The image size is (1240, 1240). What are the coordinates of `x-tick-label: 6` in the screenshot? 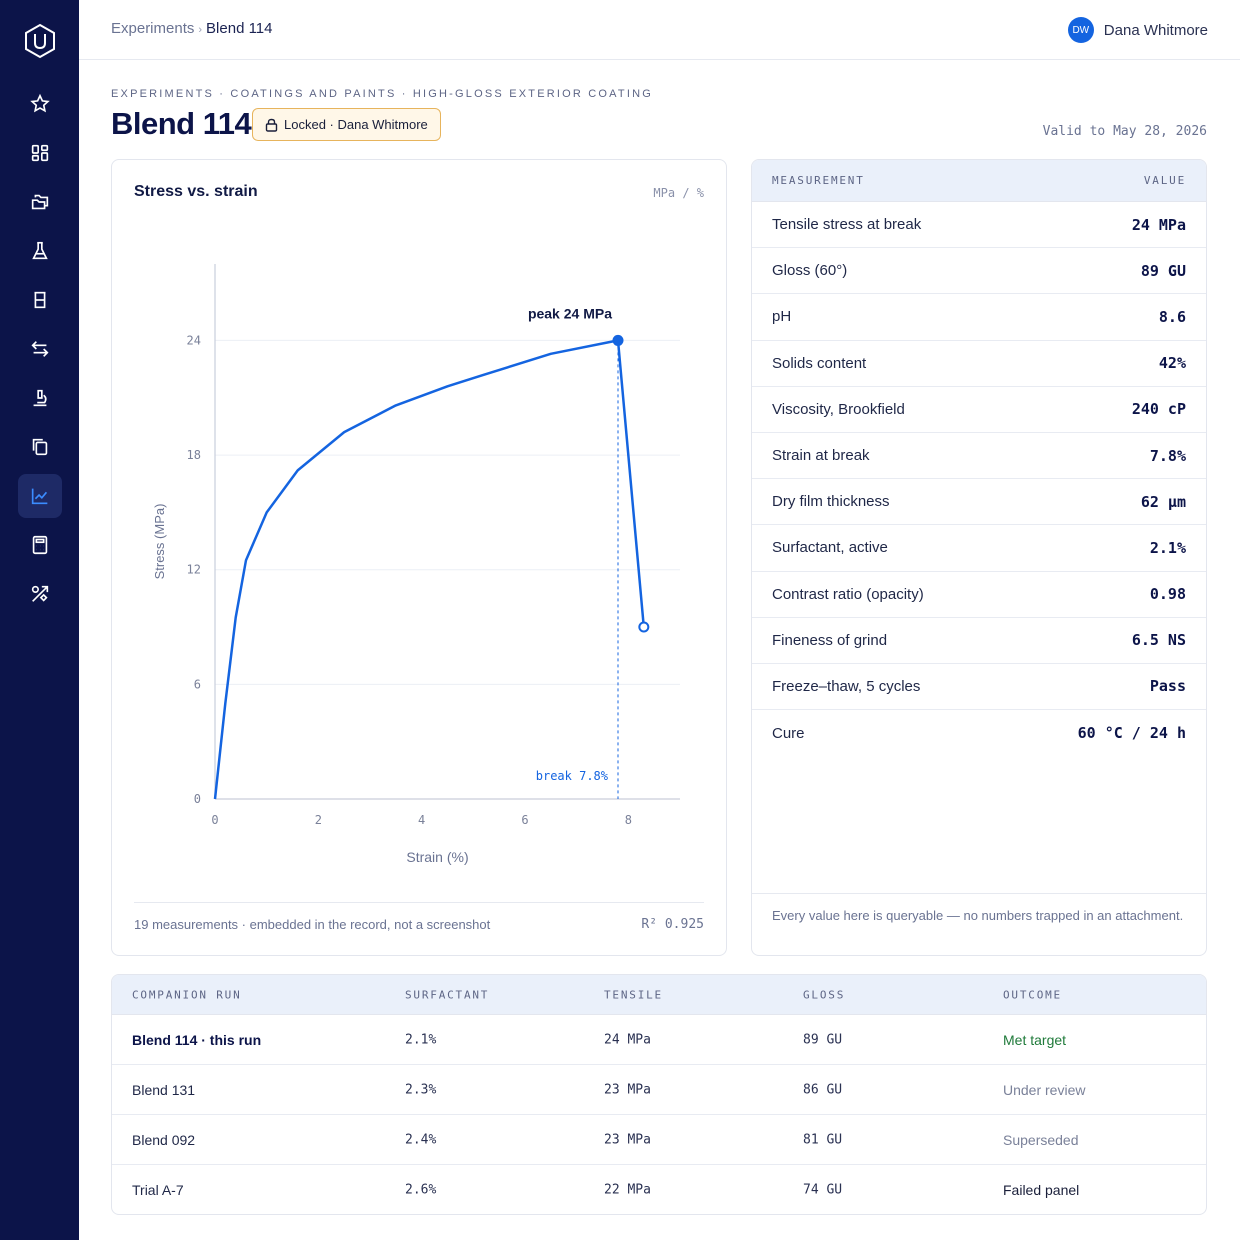 It's located at (524, 820).